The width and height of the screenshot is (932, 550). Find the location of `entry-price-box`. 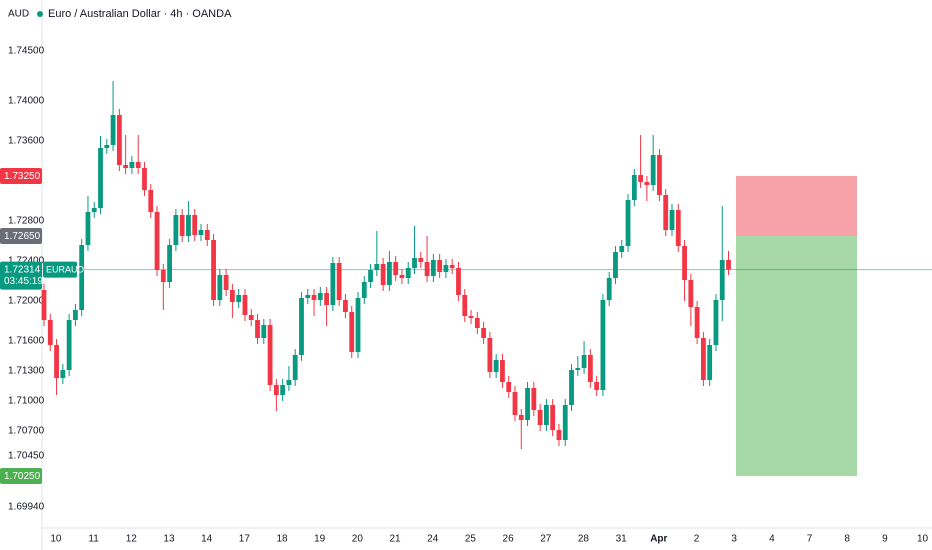

entry-price-box is located at coordinates (21, 236).